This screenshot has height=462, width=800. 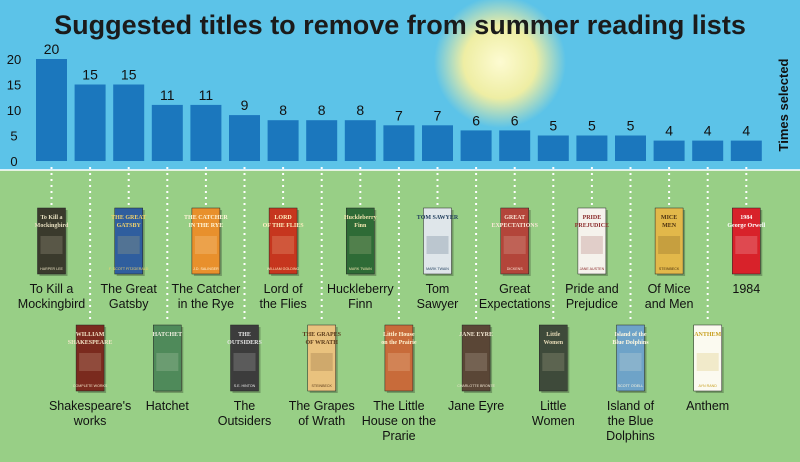 I want to click on book-label: the Blue, so click(x=631, y=421).